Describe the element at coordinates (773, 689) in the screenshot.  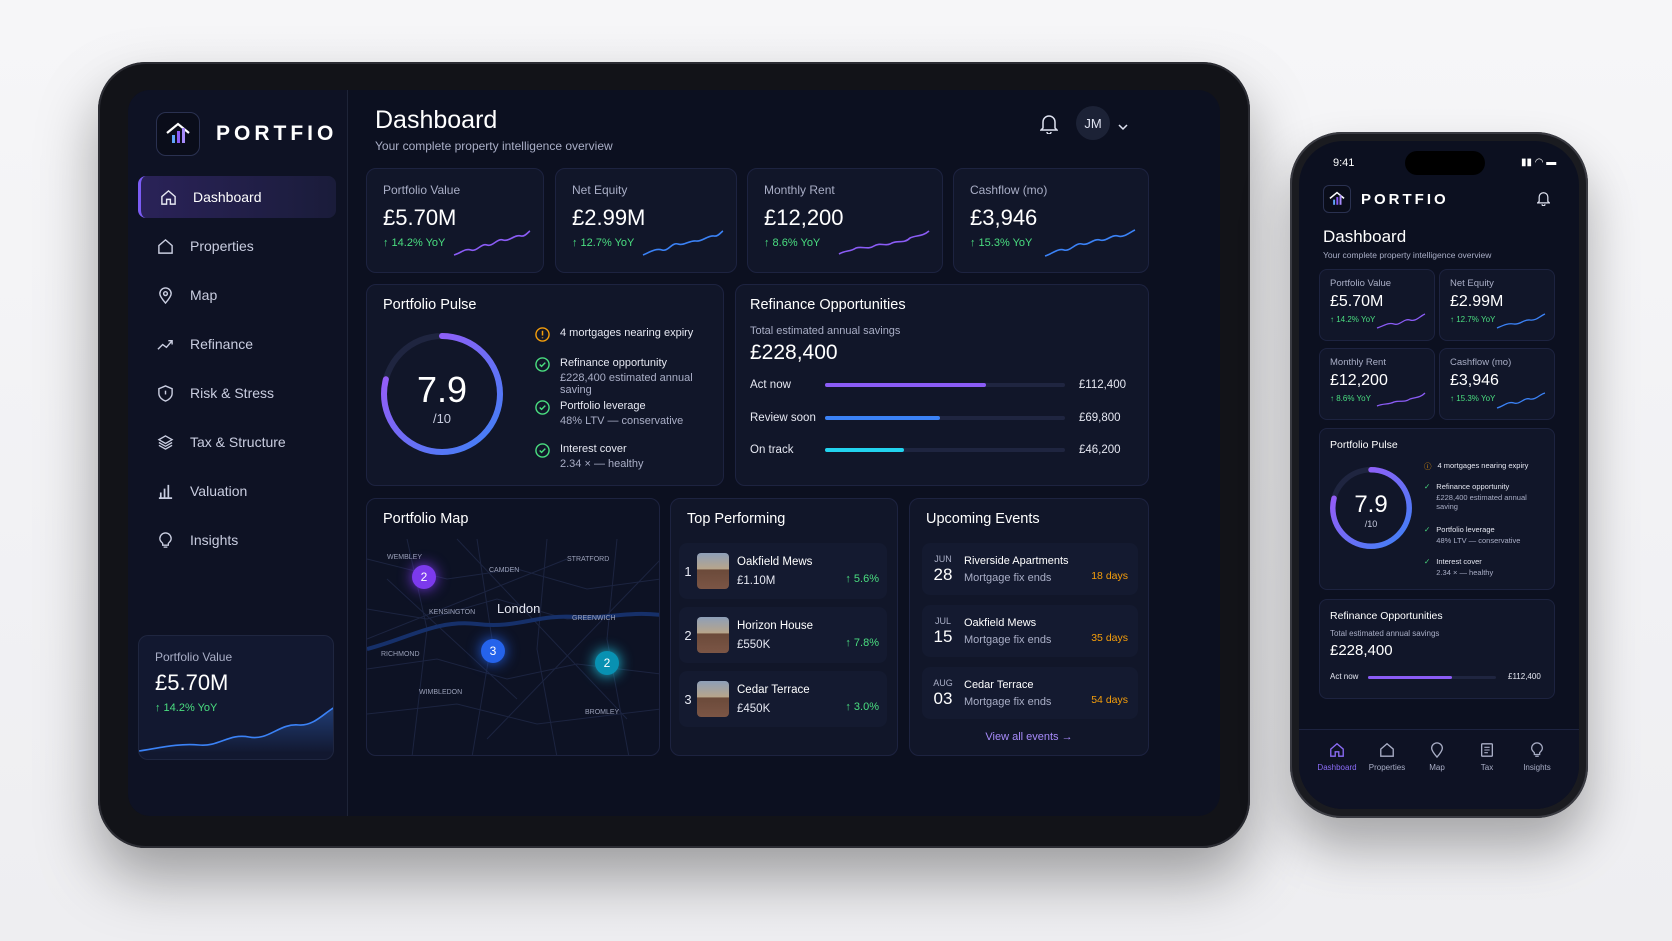
I see `property-name: Cedar Terrace` at that location.